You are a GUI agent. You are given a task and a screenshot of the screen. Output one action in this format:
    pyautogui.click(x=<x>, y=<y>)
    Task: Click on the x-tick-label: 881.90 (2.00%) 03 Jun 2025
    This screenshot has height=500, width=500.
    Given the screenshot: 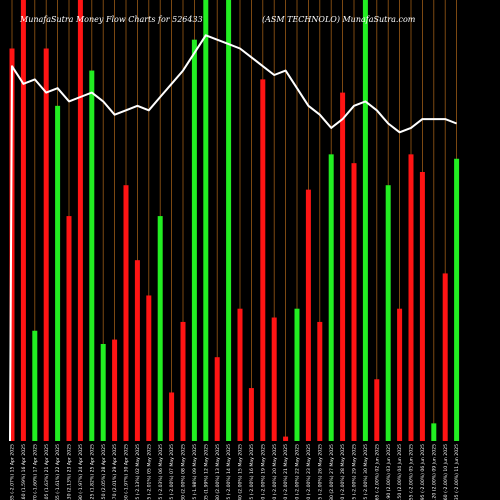 What is the action you would take?
    pyautogui.click(x=389, y=472)
    